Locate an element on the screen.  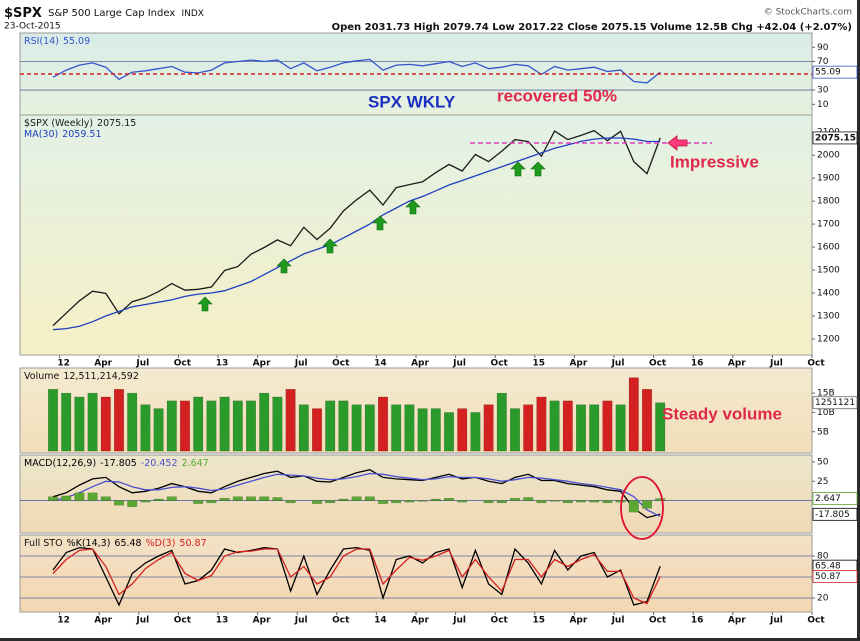
legend: RSI(14) 55.09 is located at coordinates (57, 41).